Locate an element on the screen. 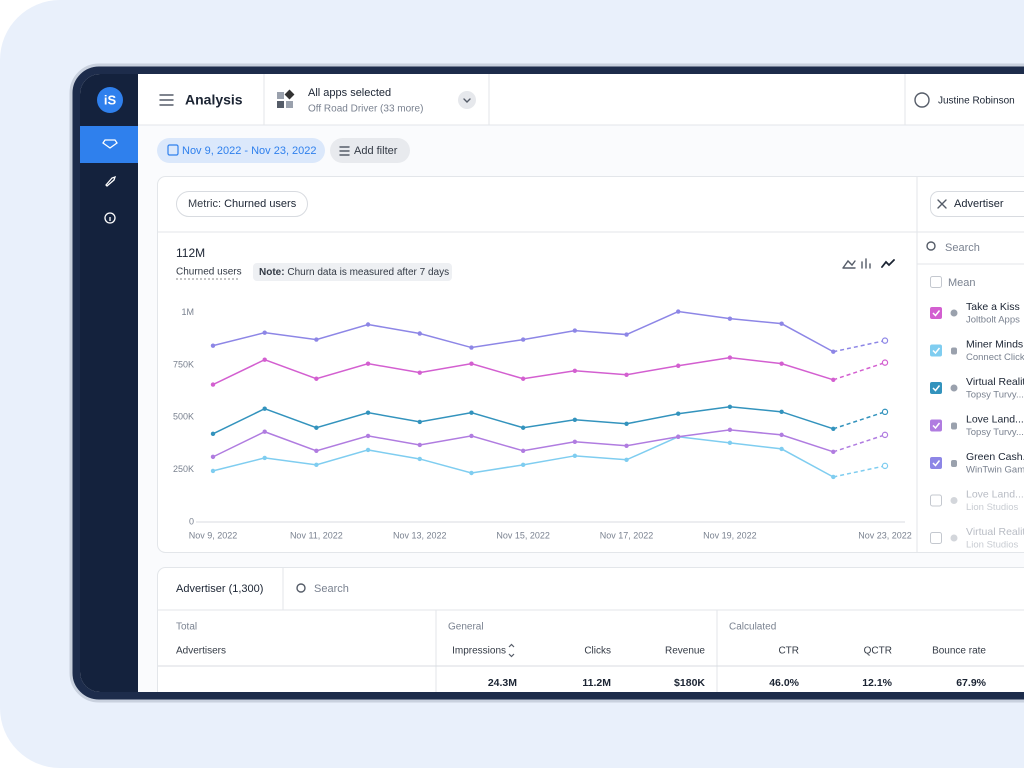  column-header: Clicks is located at coordinates (597, 651).